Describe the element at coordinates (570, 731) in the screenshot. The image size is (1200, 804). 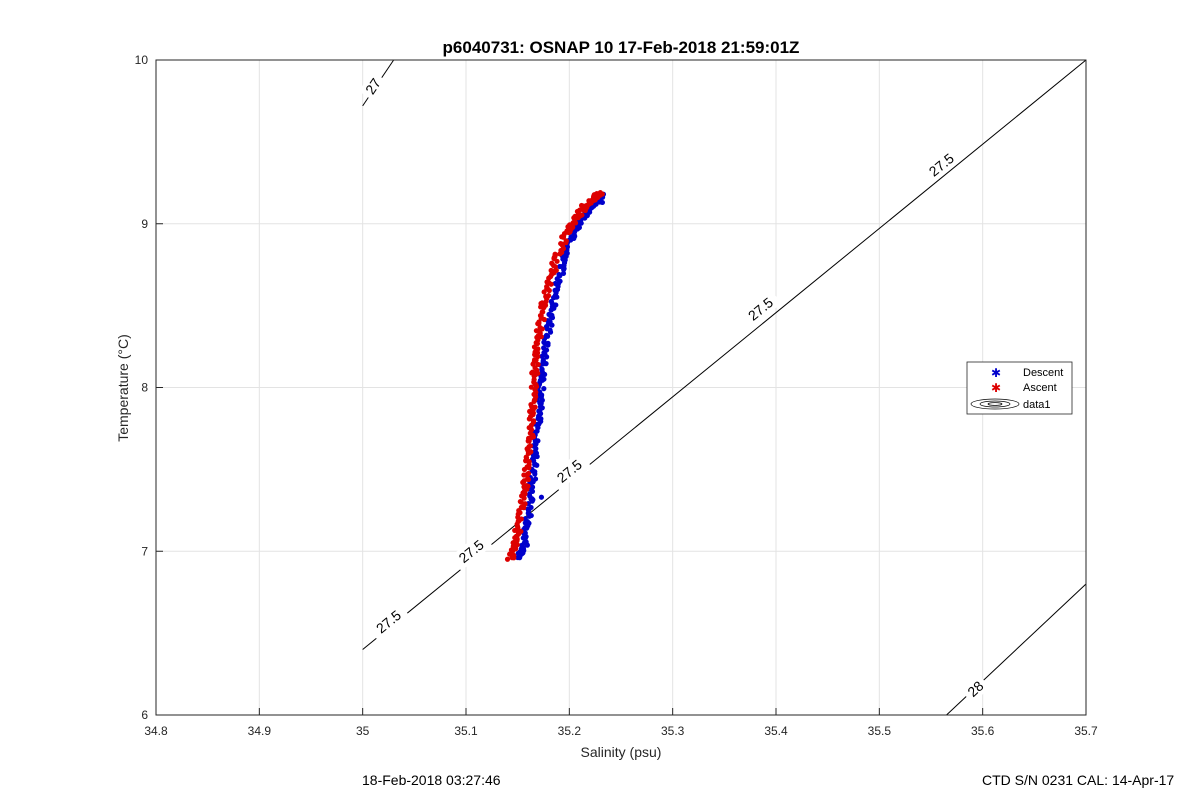
I see `x-tick-label: 35.2` at that location.